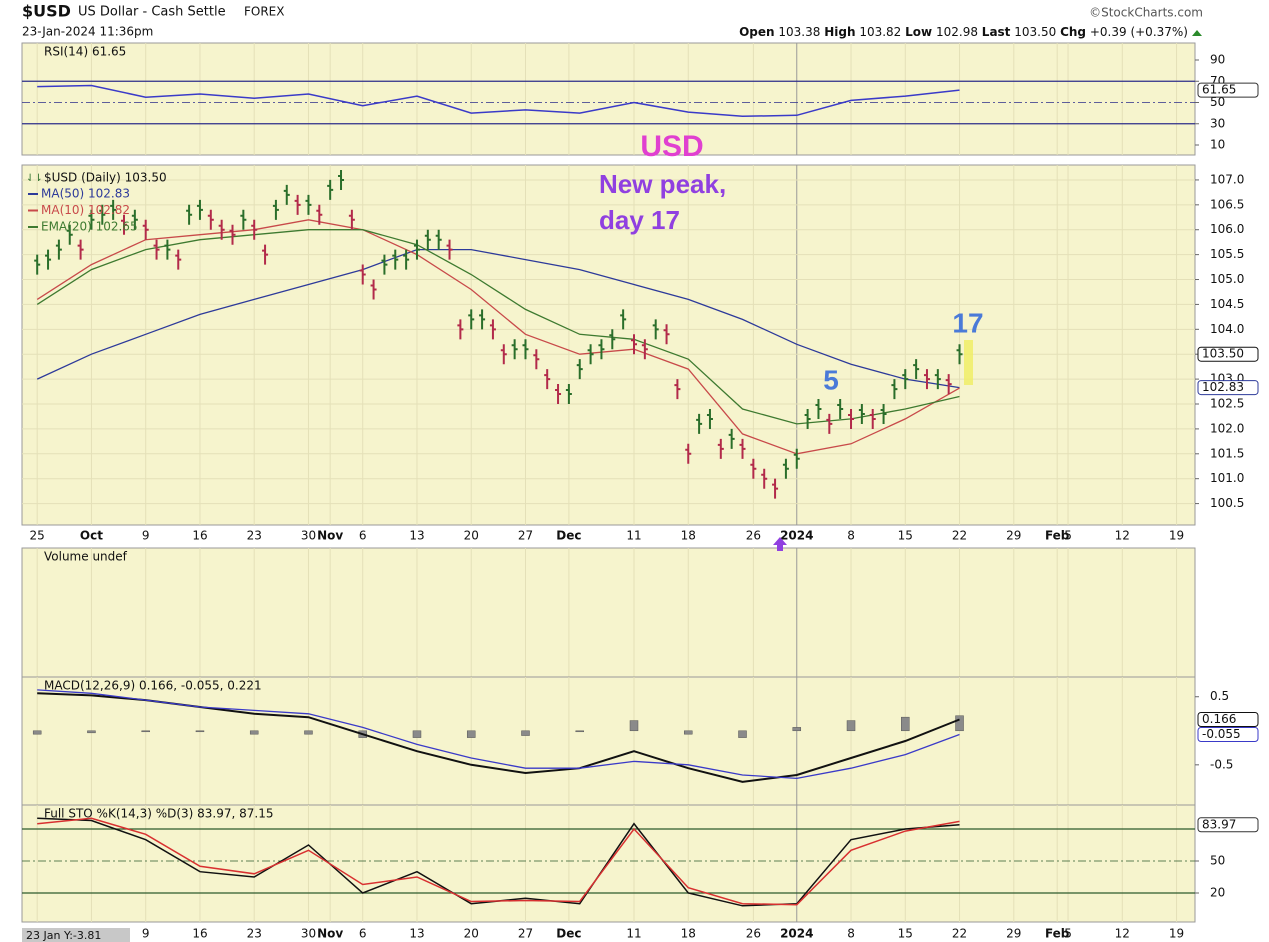 Image resolution: width=1269 pixels, height=942 pixels. Describe the element at coordinates (688, 934) in the screenshot. I see `x-tick-label: 18` at that location.